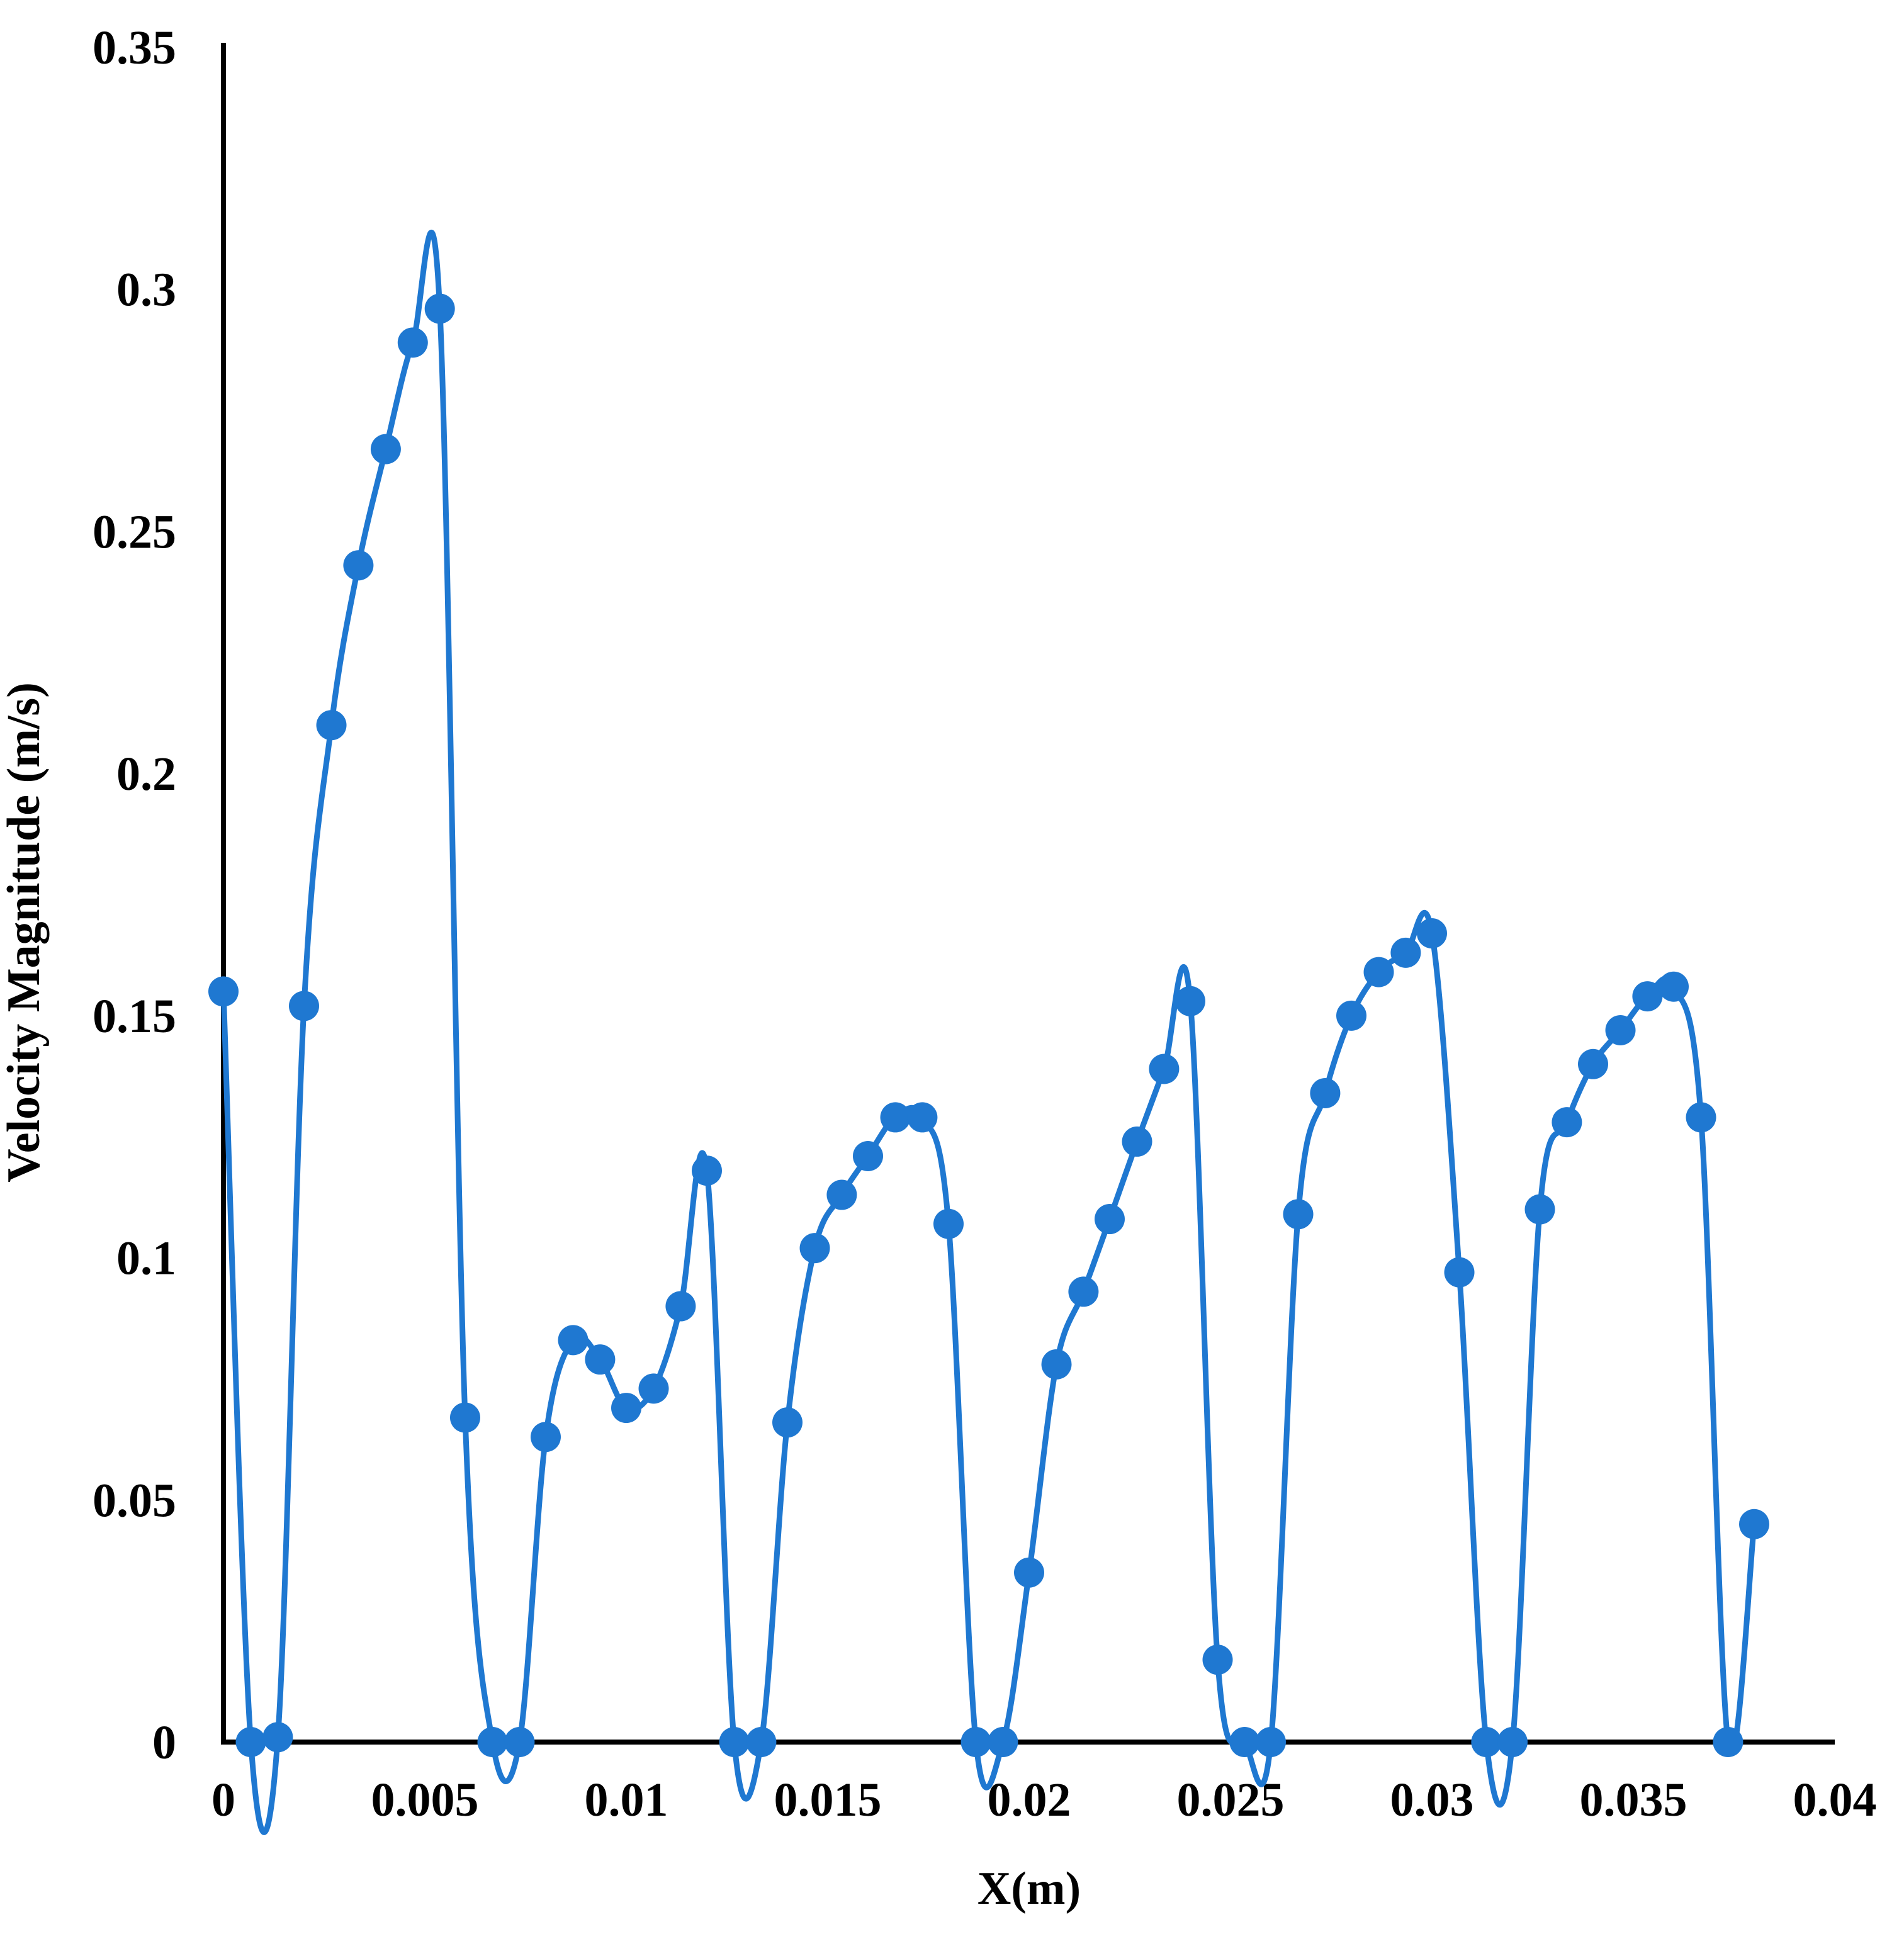 The height and width of the screenshot is (1934, 1904). What do you see at coordinates (425, 1800) in the screenshot?
I see `x-tick-label: 0.005` at bounding box center [425, 1800].